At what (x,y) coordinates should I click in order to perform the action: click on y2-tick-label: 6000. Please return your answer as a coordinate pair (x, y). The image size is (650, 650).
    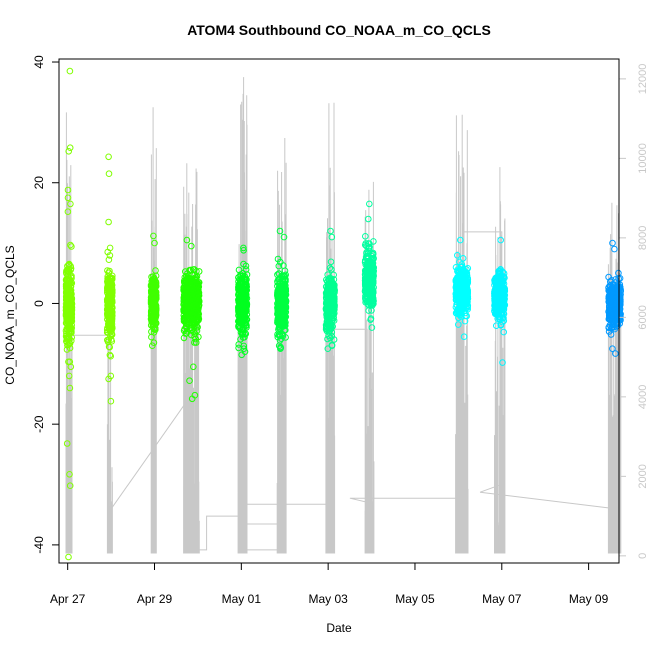
    Looking at the image, I should click on (643, 317).